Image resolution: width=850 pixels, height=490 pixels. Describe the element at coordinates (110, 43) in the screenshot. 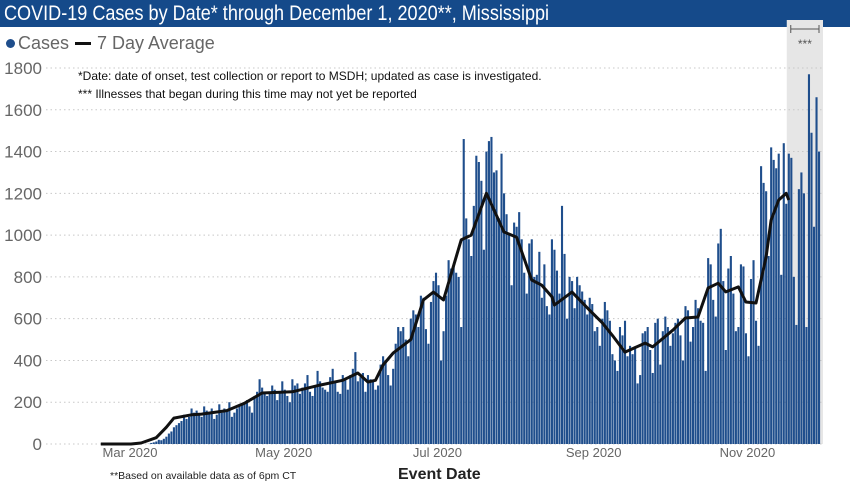

I see `legend: Cases 7 Day Average` at that location.